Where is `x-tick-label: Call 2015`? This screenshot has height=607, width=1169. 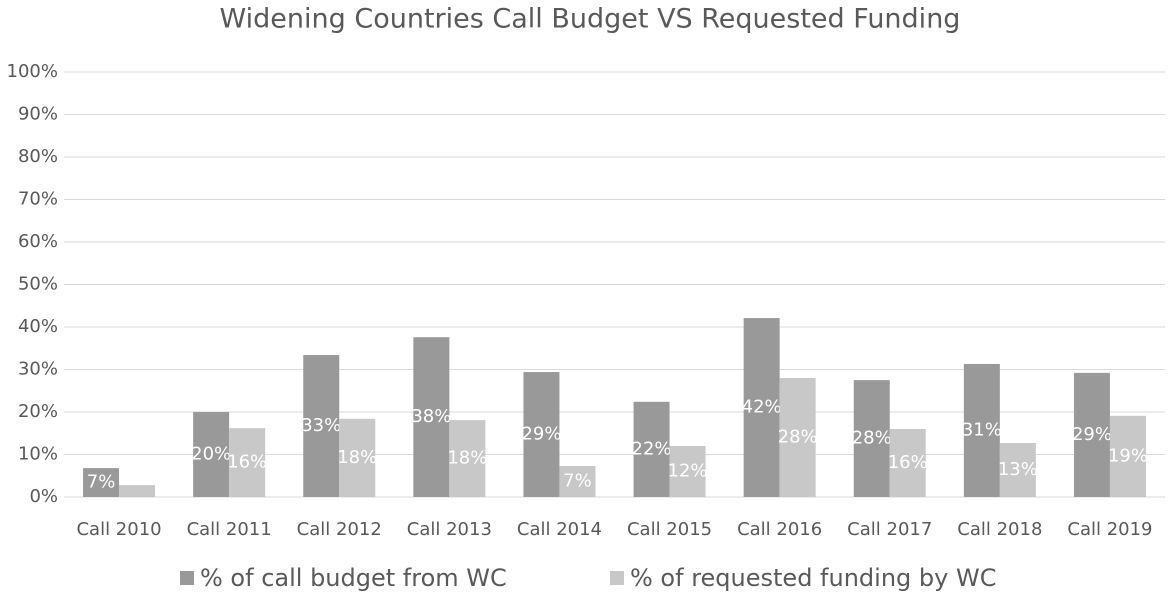
x-tick-label: Call 2015 is located at coordinates (669, 529).